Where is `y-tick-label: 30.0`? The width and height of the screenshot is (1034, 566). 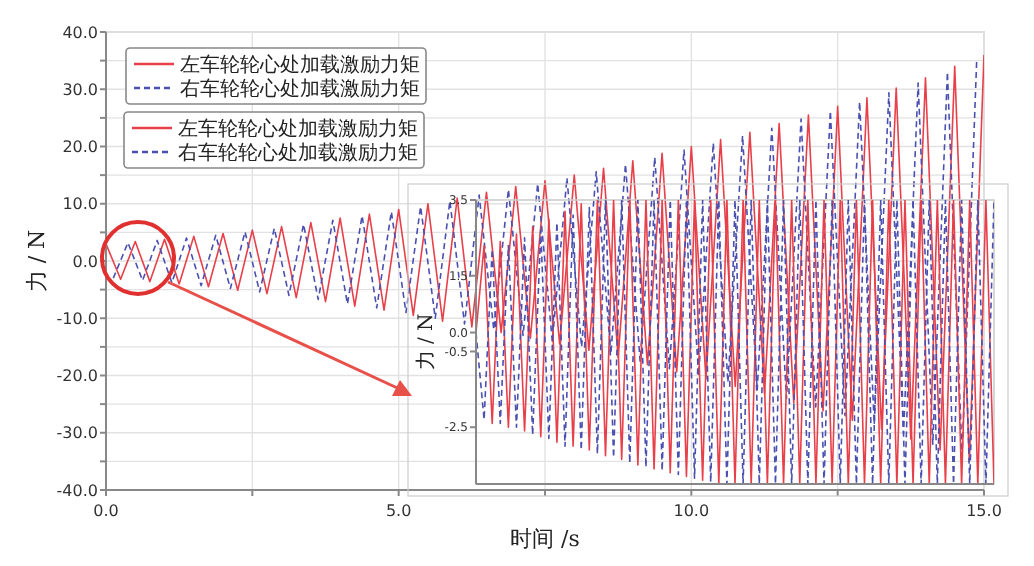 y-tick-label: 30.0 is located at coordinates (80, 89).